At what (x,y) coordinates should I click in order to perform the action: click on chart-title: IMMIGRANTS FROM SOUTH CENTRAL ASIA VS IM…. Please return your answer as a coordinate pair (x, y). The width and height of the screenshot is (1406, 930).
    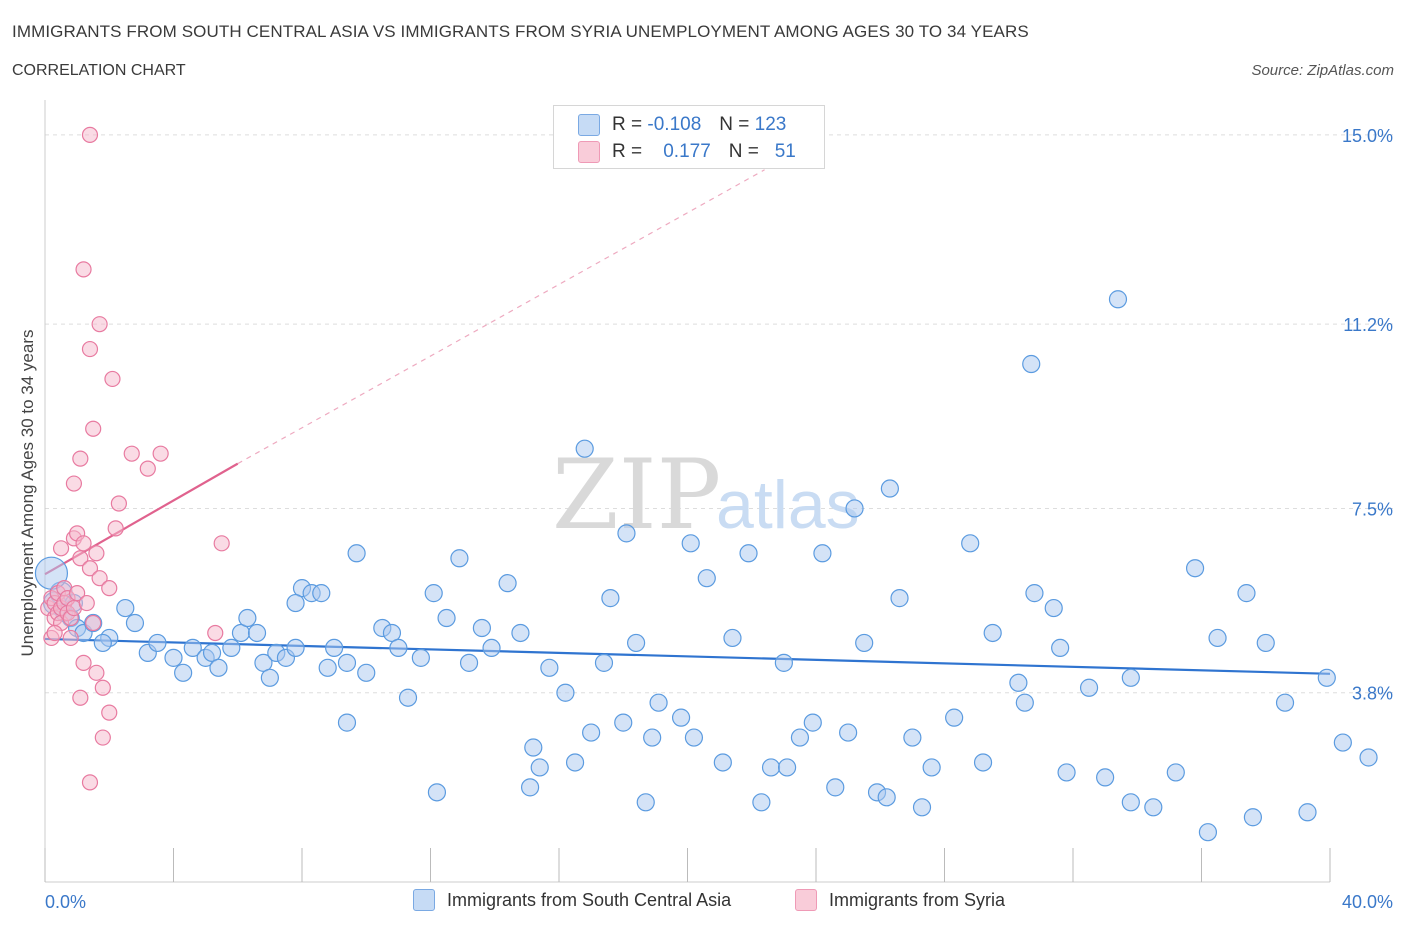
    Looking at the image, I should click on (520, 31).